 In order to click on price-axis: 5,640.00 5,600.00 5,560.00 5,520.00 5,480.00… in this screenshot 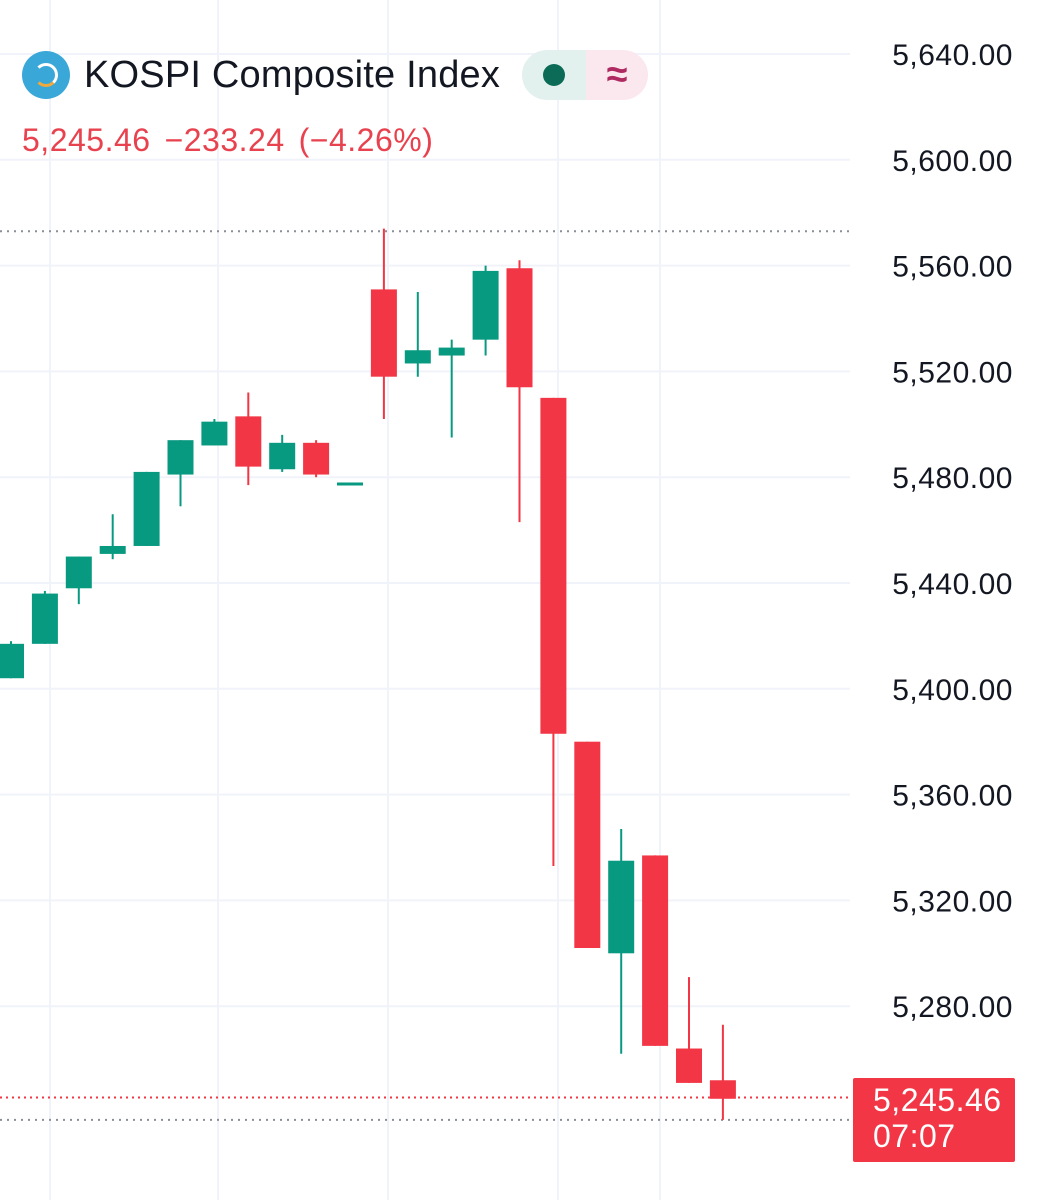, I will do `click(952, 531)`.